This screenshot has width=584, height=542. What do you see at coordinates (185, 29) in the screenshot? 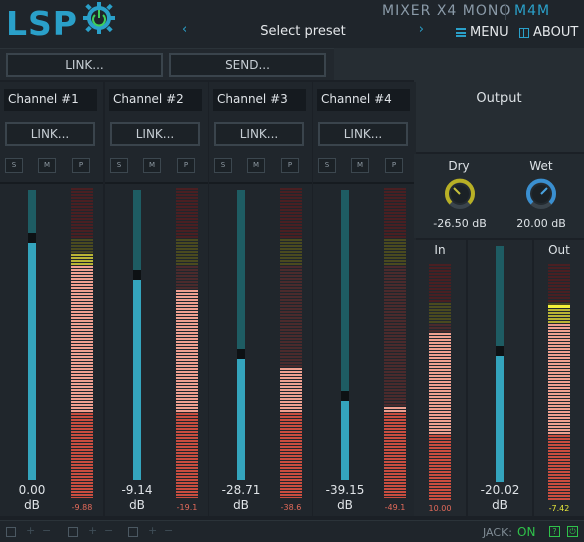
I see `preset-prev-button: ‹` at bounding box center [185, 29].